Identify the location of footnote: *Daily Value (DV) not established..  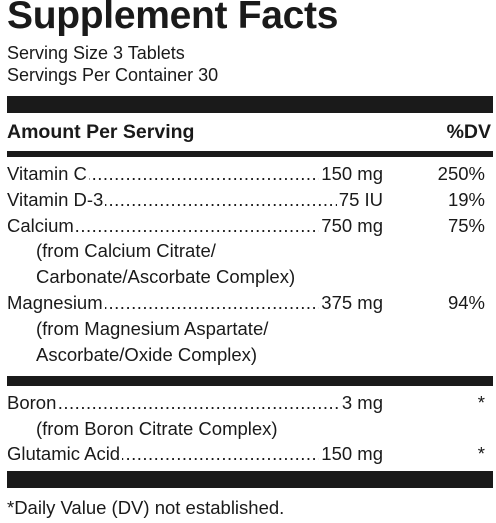
(146, 507).